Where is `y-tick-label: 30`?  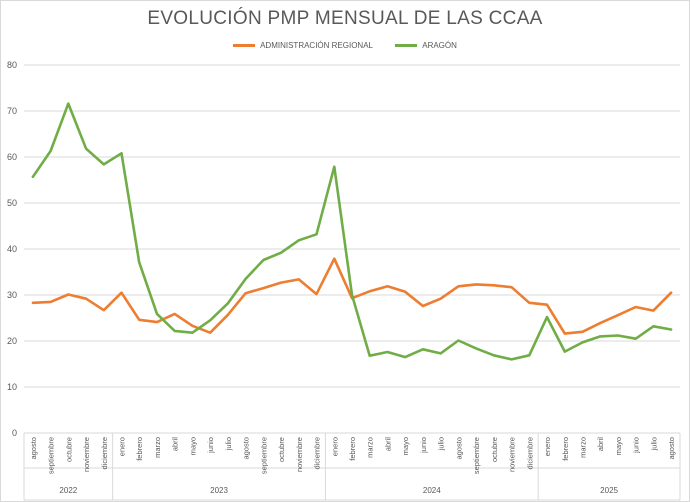
y-tick-label: 30 is located at coordinates (12, 295).